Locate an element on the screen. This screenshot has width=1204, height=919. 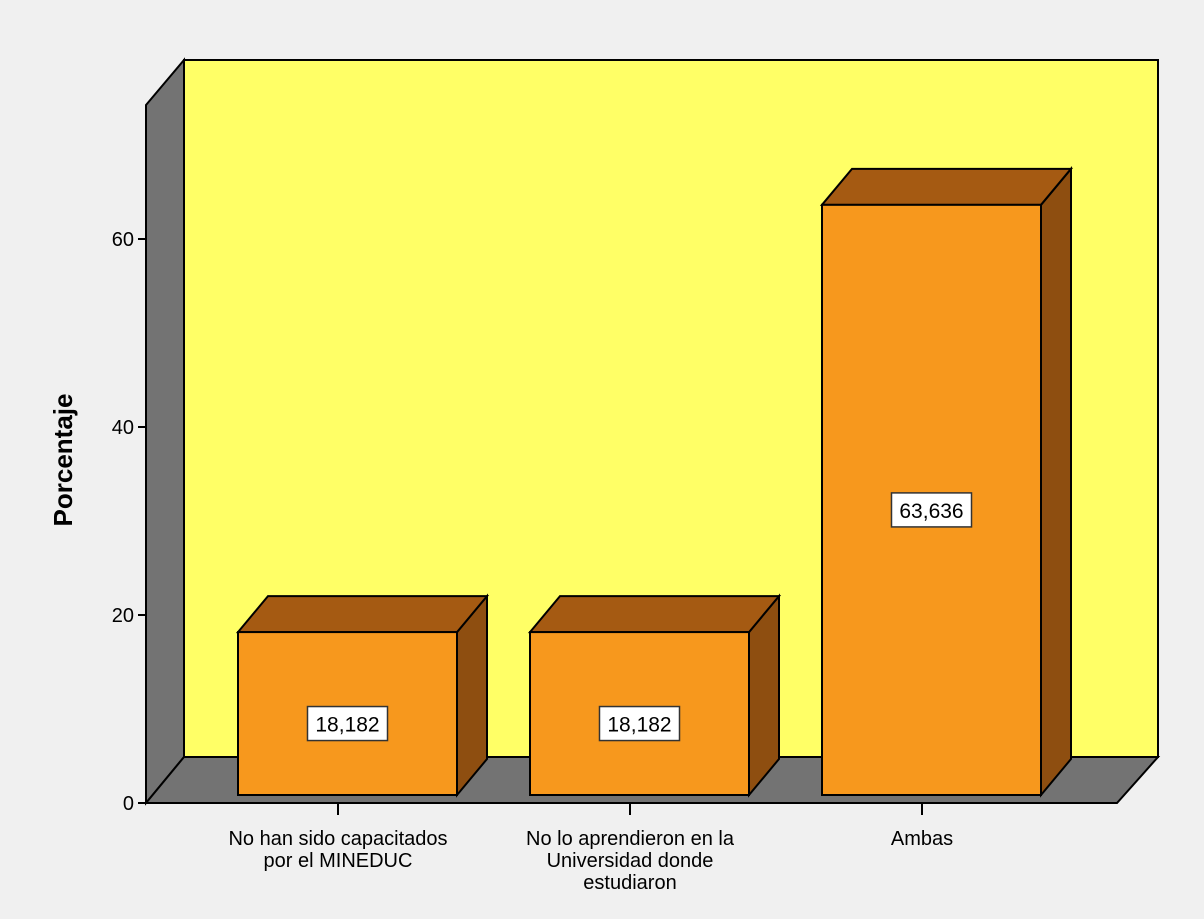
bar-side is located at coordinates (1056, 482).